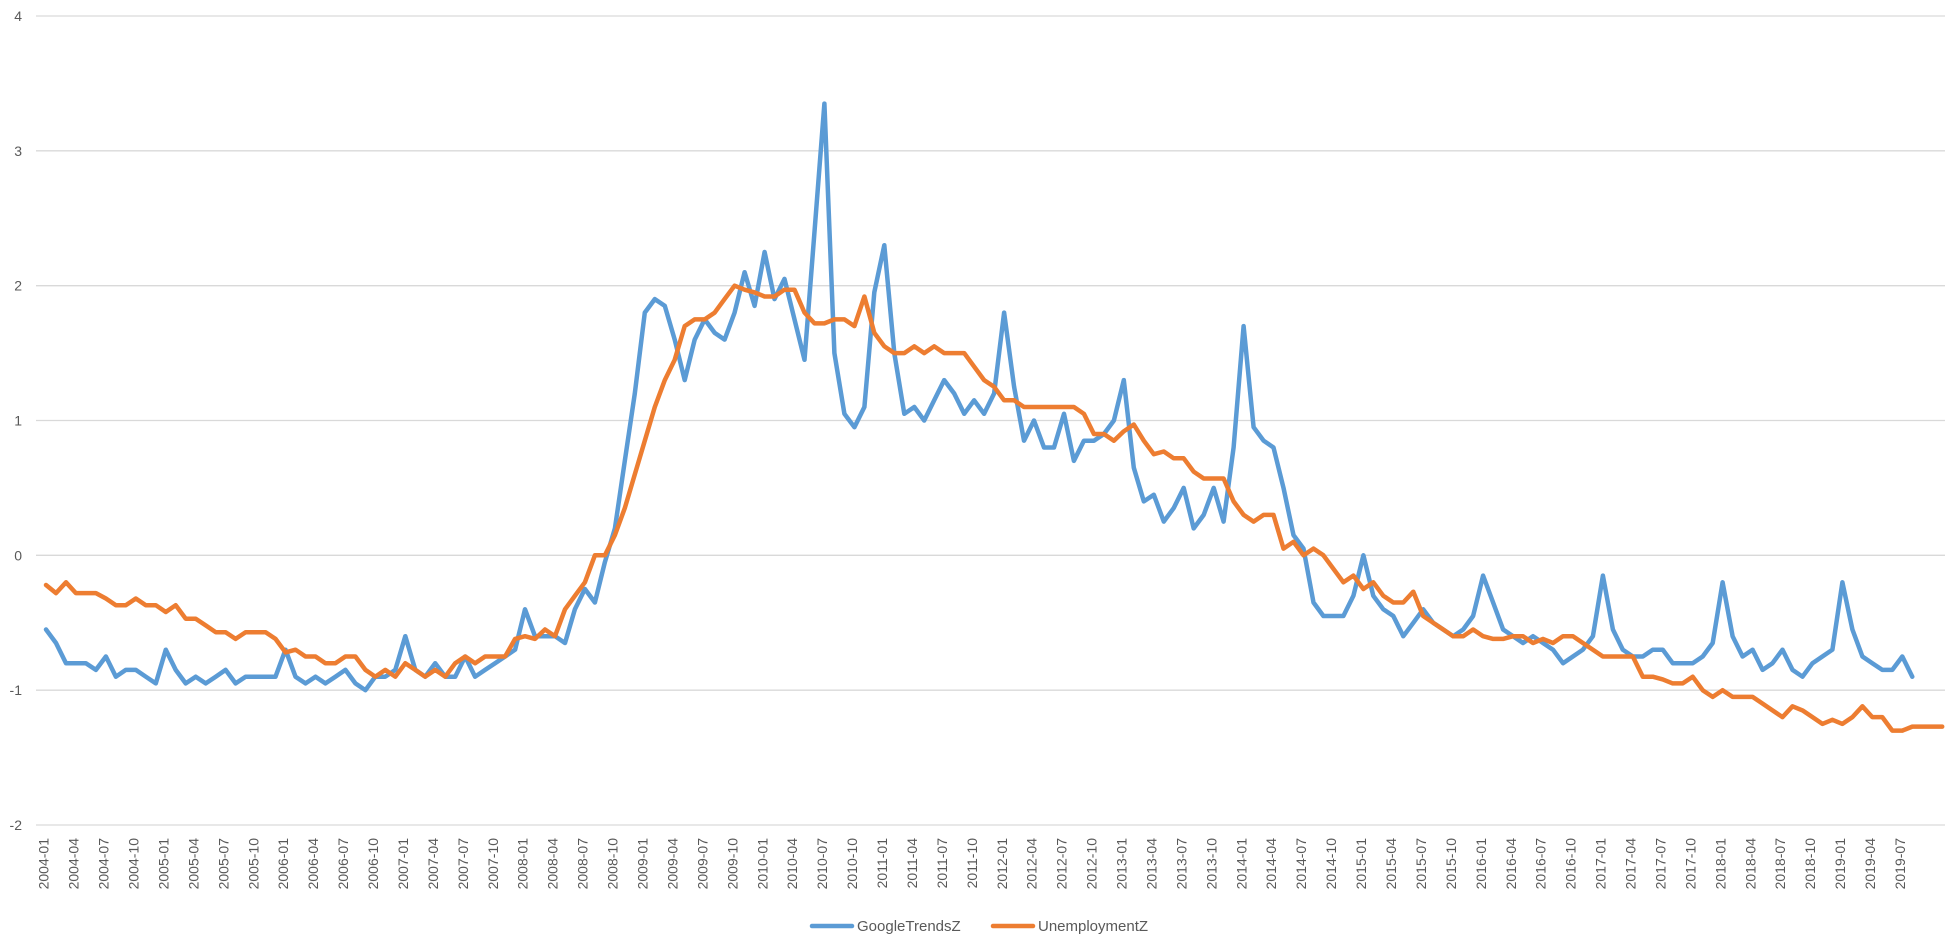 This screenshot has height=948, width=1956. I want to click on x-tick-label: 2005-10, so click(253, 864).